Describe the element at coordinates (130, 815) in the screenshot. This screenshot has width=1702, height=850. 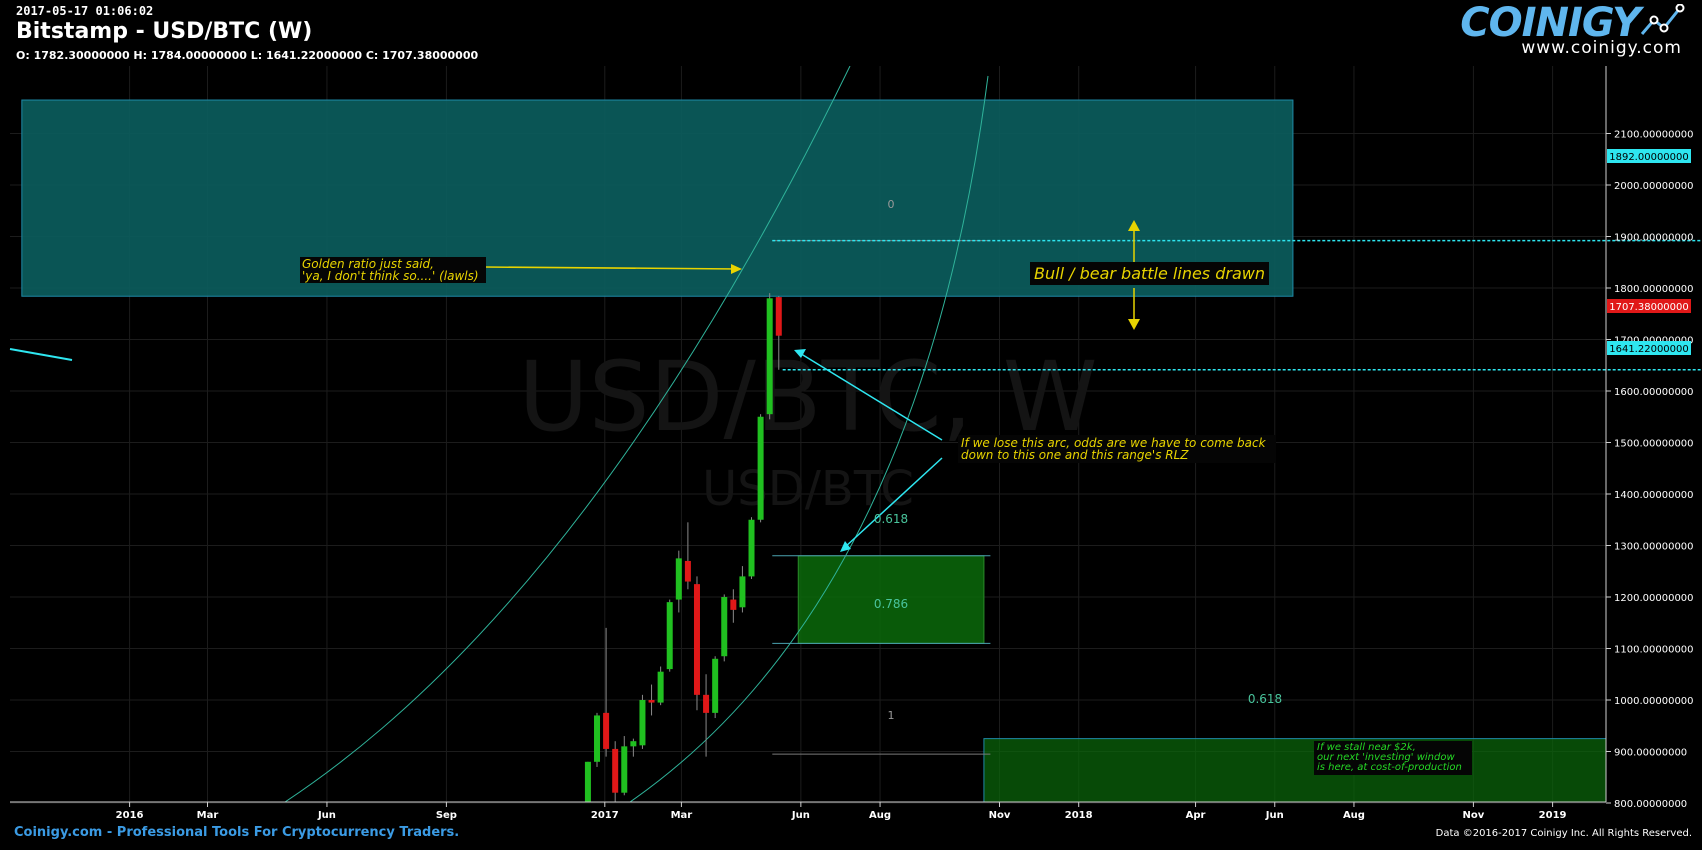
I see `x-tick-label: 2016` at that location.